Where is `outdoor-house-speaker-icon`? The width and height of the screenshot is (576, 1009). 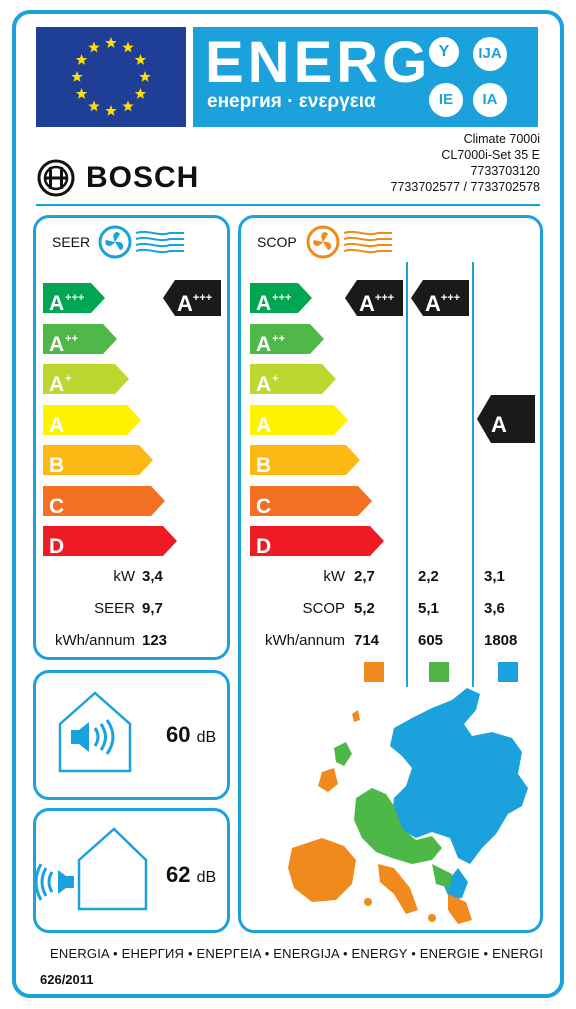 outdoor-house-speaker-icon is located at coordinates (92, 869).